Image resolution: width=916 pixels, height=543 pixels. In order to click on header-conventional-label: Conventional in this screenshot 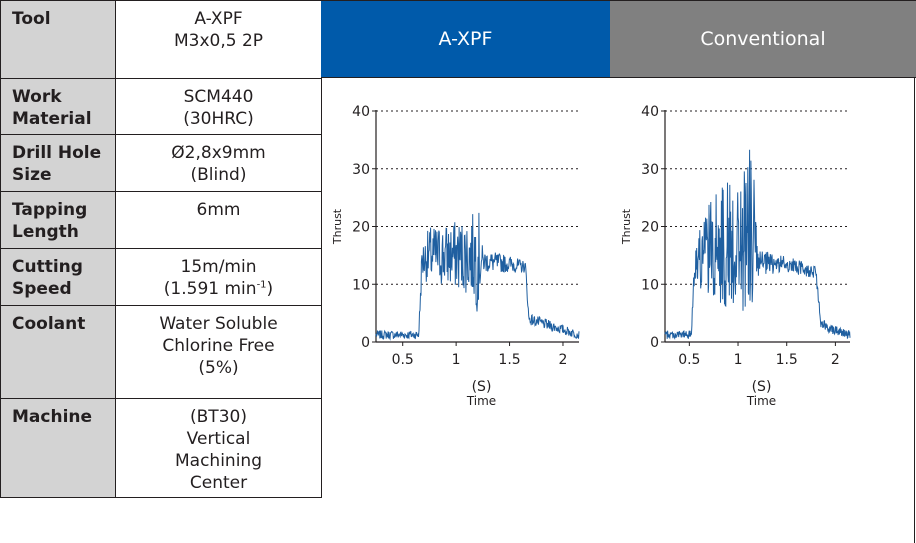, I will do `click(763, 39)`.